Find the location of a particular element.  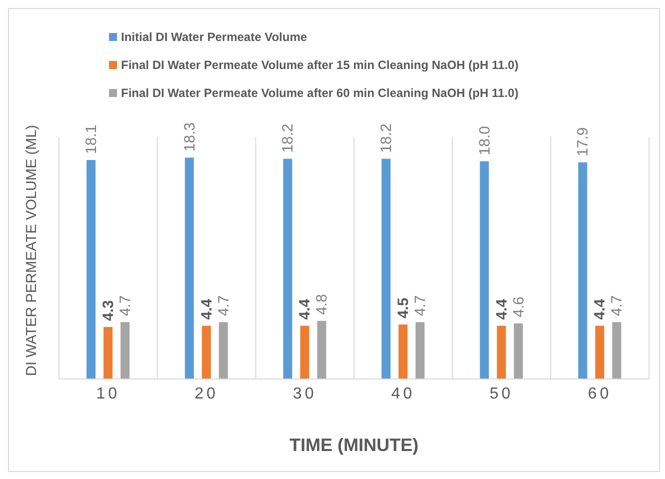

x-axis-title: TIME (MINUTE) is located at coordinates (354, 445).